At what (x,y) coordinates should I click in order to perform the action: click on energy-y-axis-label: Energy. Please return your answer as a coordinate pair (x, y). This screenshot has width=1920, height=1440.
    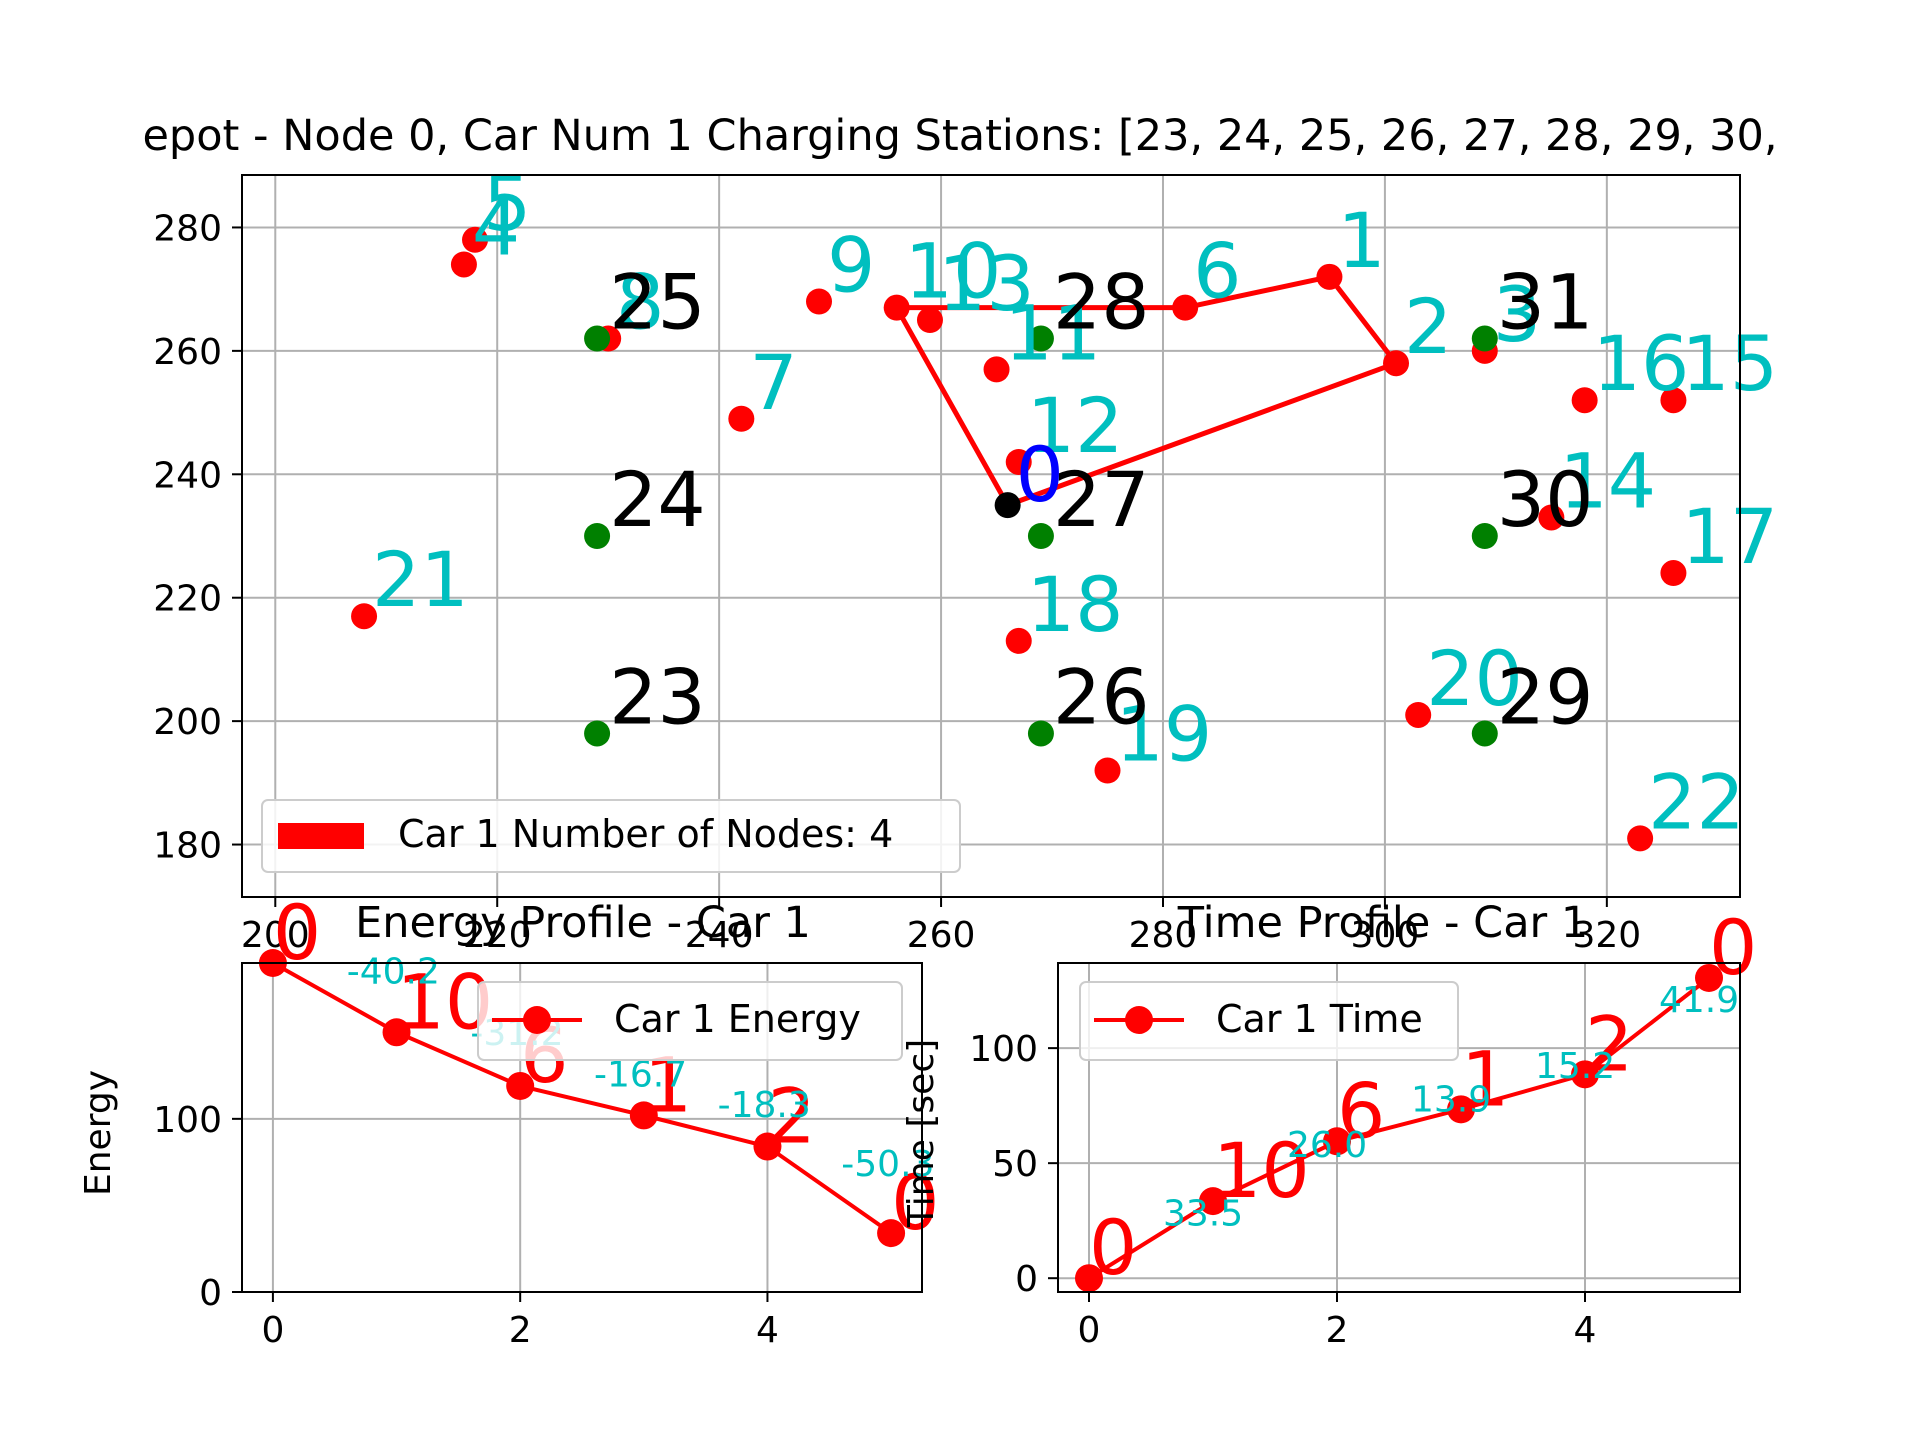
    Looking at the image, I should click on (98, 1133).